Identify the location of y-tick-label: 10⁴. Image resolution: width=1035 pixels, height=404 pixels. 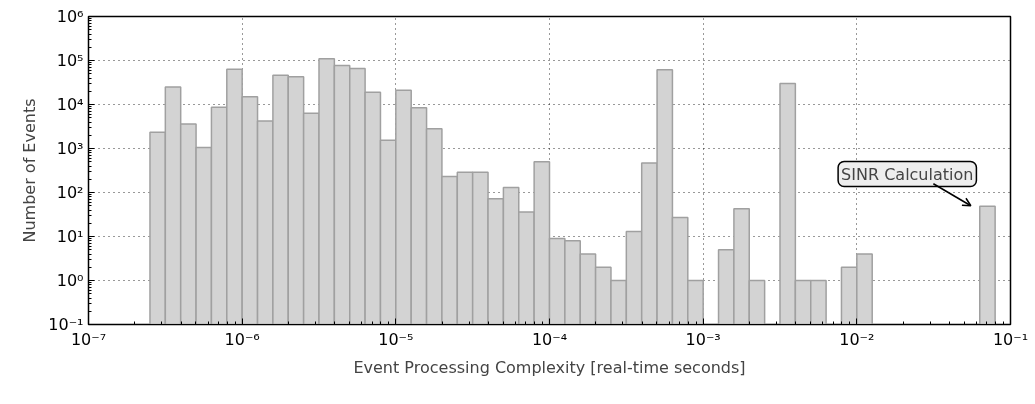
(70, 104).